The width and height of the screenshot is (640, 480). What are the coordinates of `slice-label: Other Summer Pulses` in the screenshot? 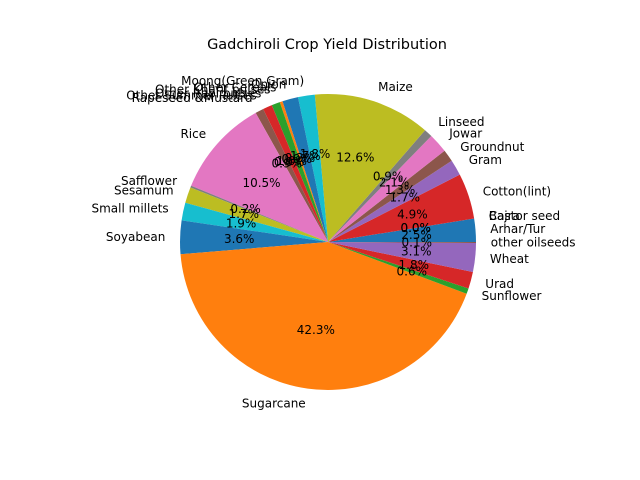 It's located at (191, 96).